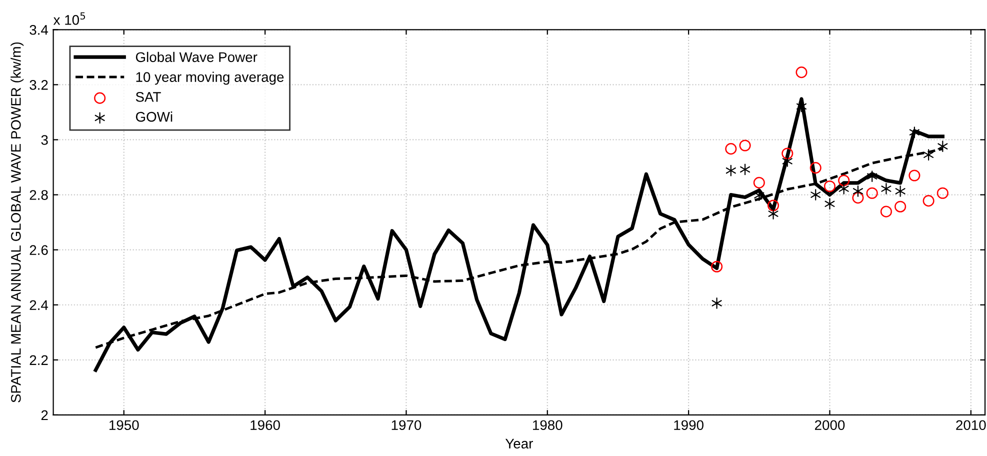  Describe the element at coordinates (39, 360) in the screenshot. I see `y-tick-label: 2.2` at that location.